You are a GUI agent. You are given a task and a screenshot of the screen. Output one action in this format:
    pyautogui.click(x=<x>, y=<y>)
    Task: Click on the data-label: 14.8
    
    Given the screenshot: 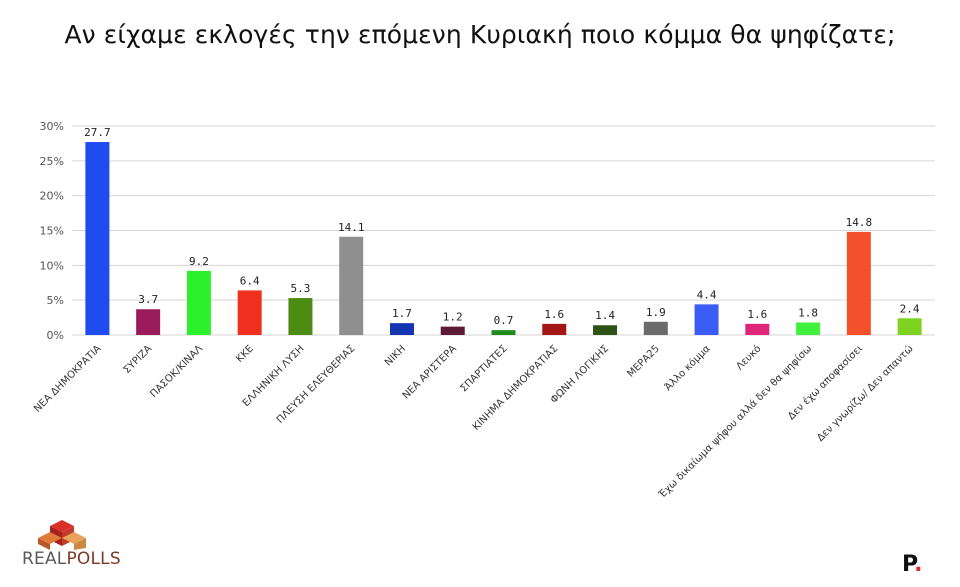 What is the action you would take?
    pyautogui.click(x=859, y=222)
    